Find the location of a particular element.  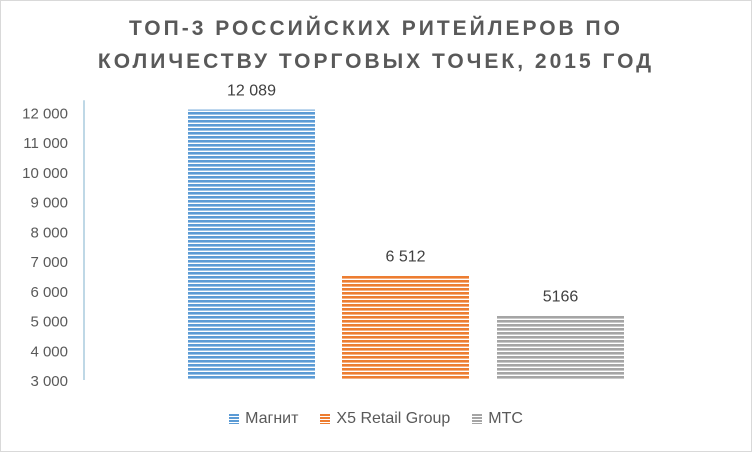

y-tick-label: 12 000 is located at coordinates (45, 113).